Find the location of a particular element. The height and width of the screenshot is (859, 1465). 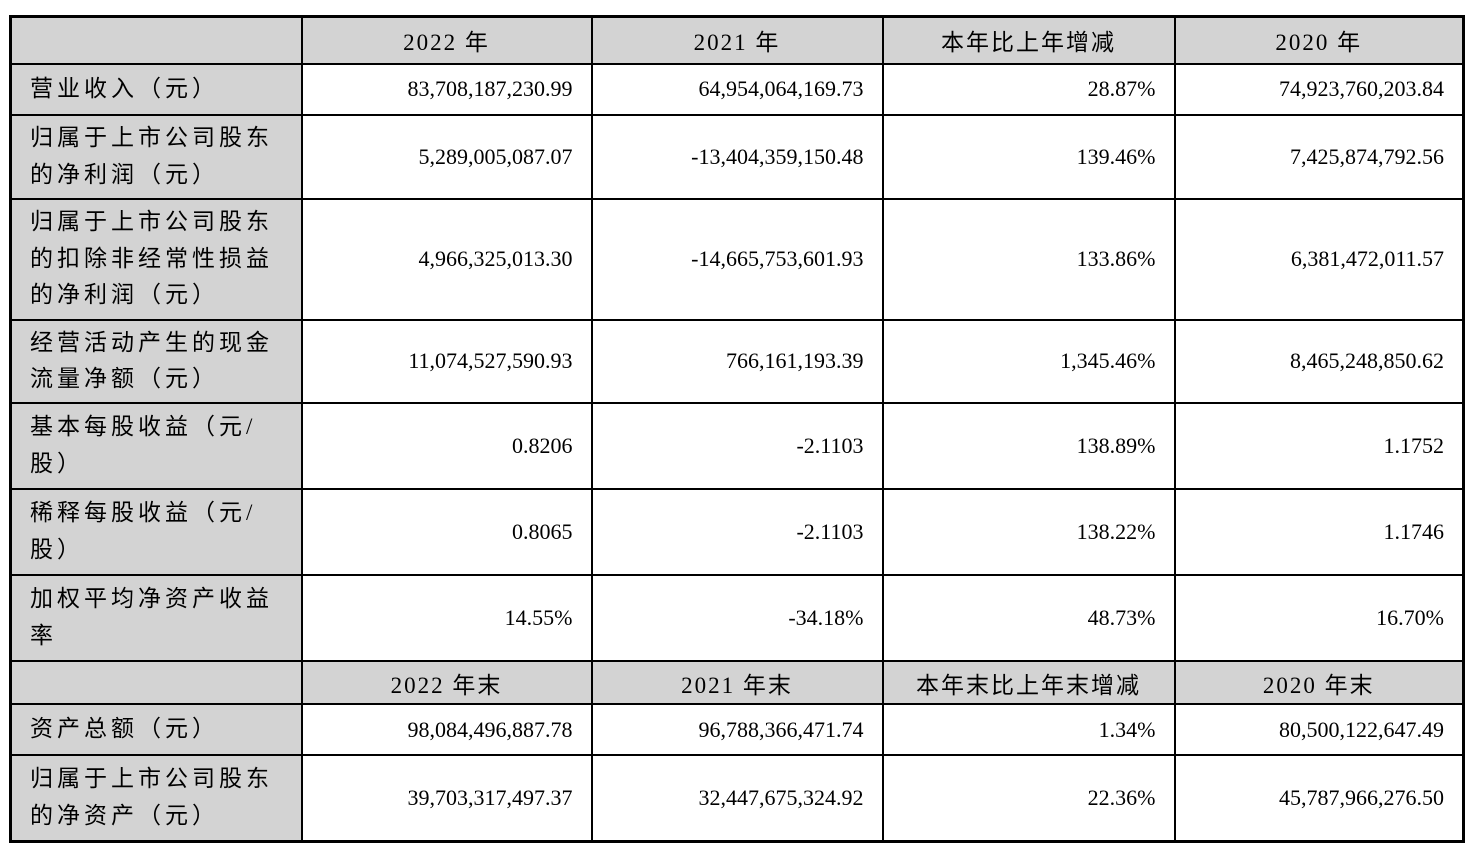

cell-2022: 11,074,527,590.93 is located at coordinates (446, 361).